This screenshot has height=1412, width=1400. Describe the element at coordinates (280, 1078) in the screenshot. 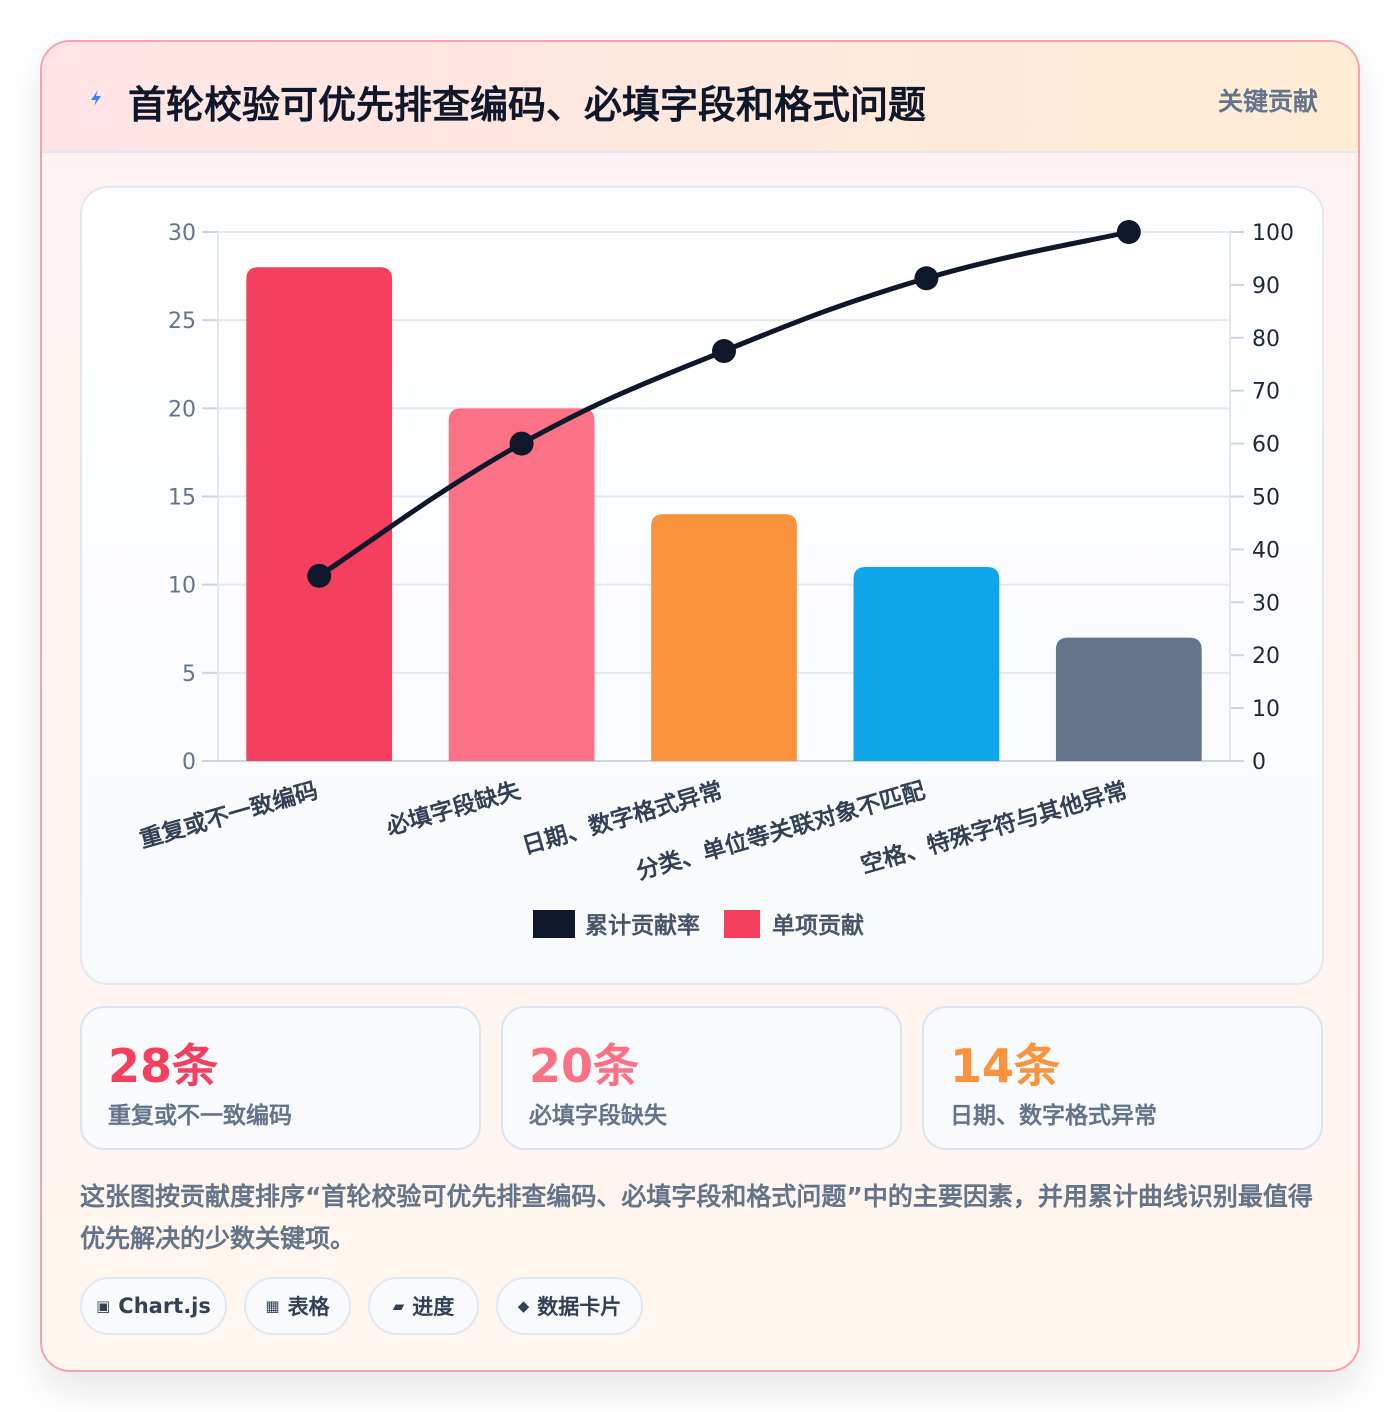

I see `stat-card-1: 28条 重复或不一致编码` at that location.